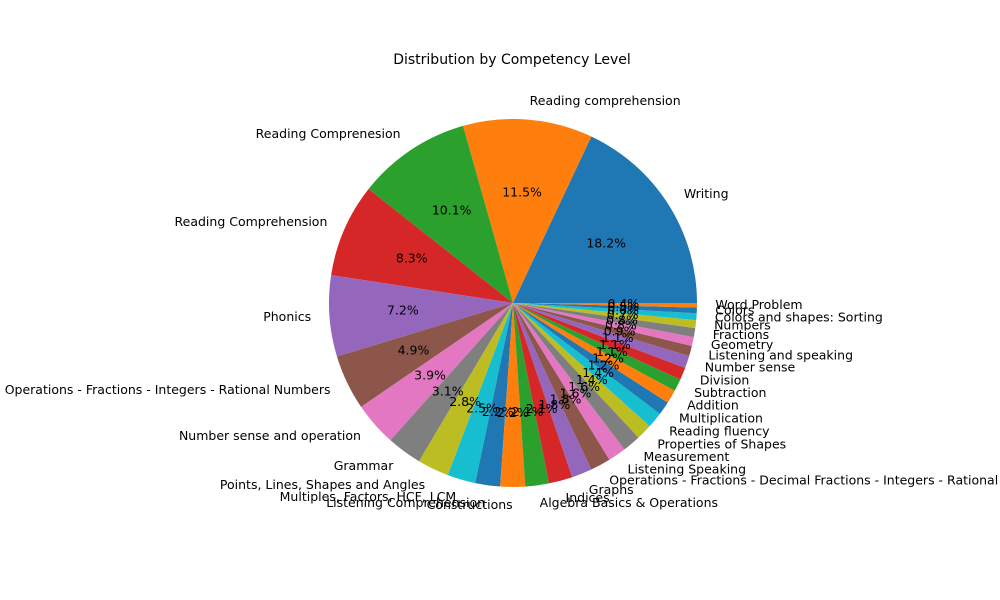 The height and width of the screenshot is (600, 1000). What do you see at coordinates (606, 242) in the screenshot?
I see `slice-percent-label: 18.2%` at bounding box center [606, 242].